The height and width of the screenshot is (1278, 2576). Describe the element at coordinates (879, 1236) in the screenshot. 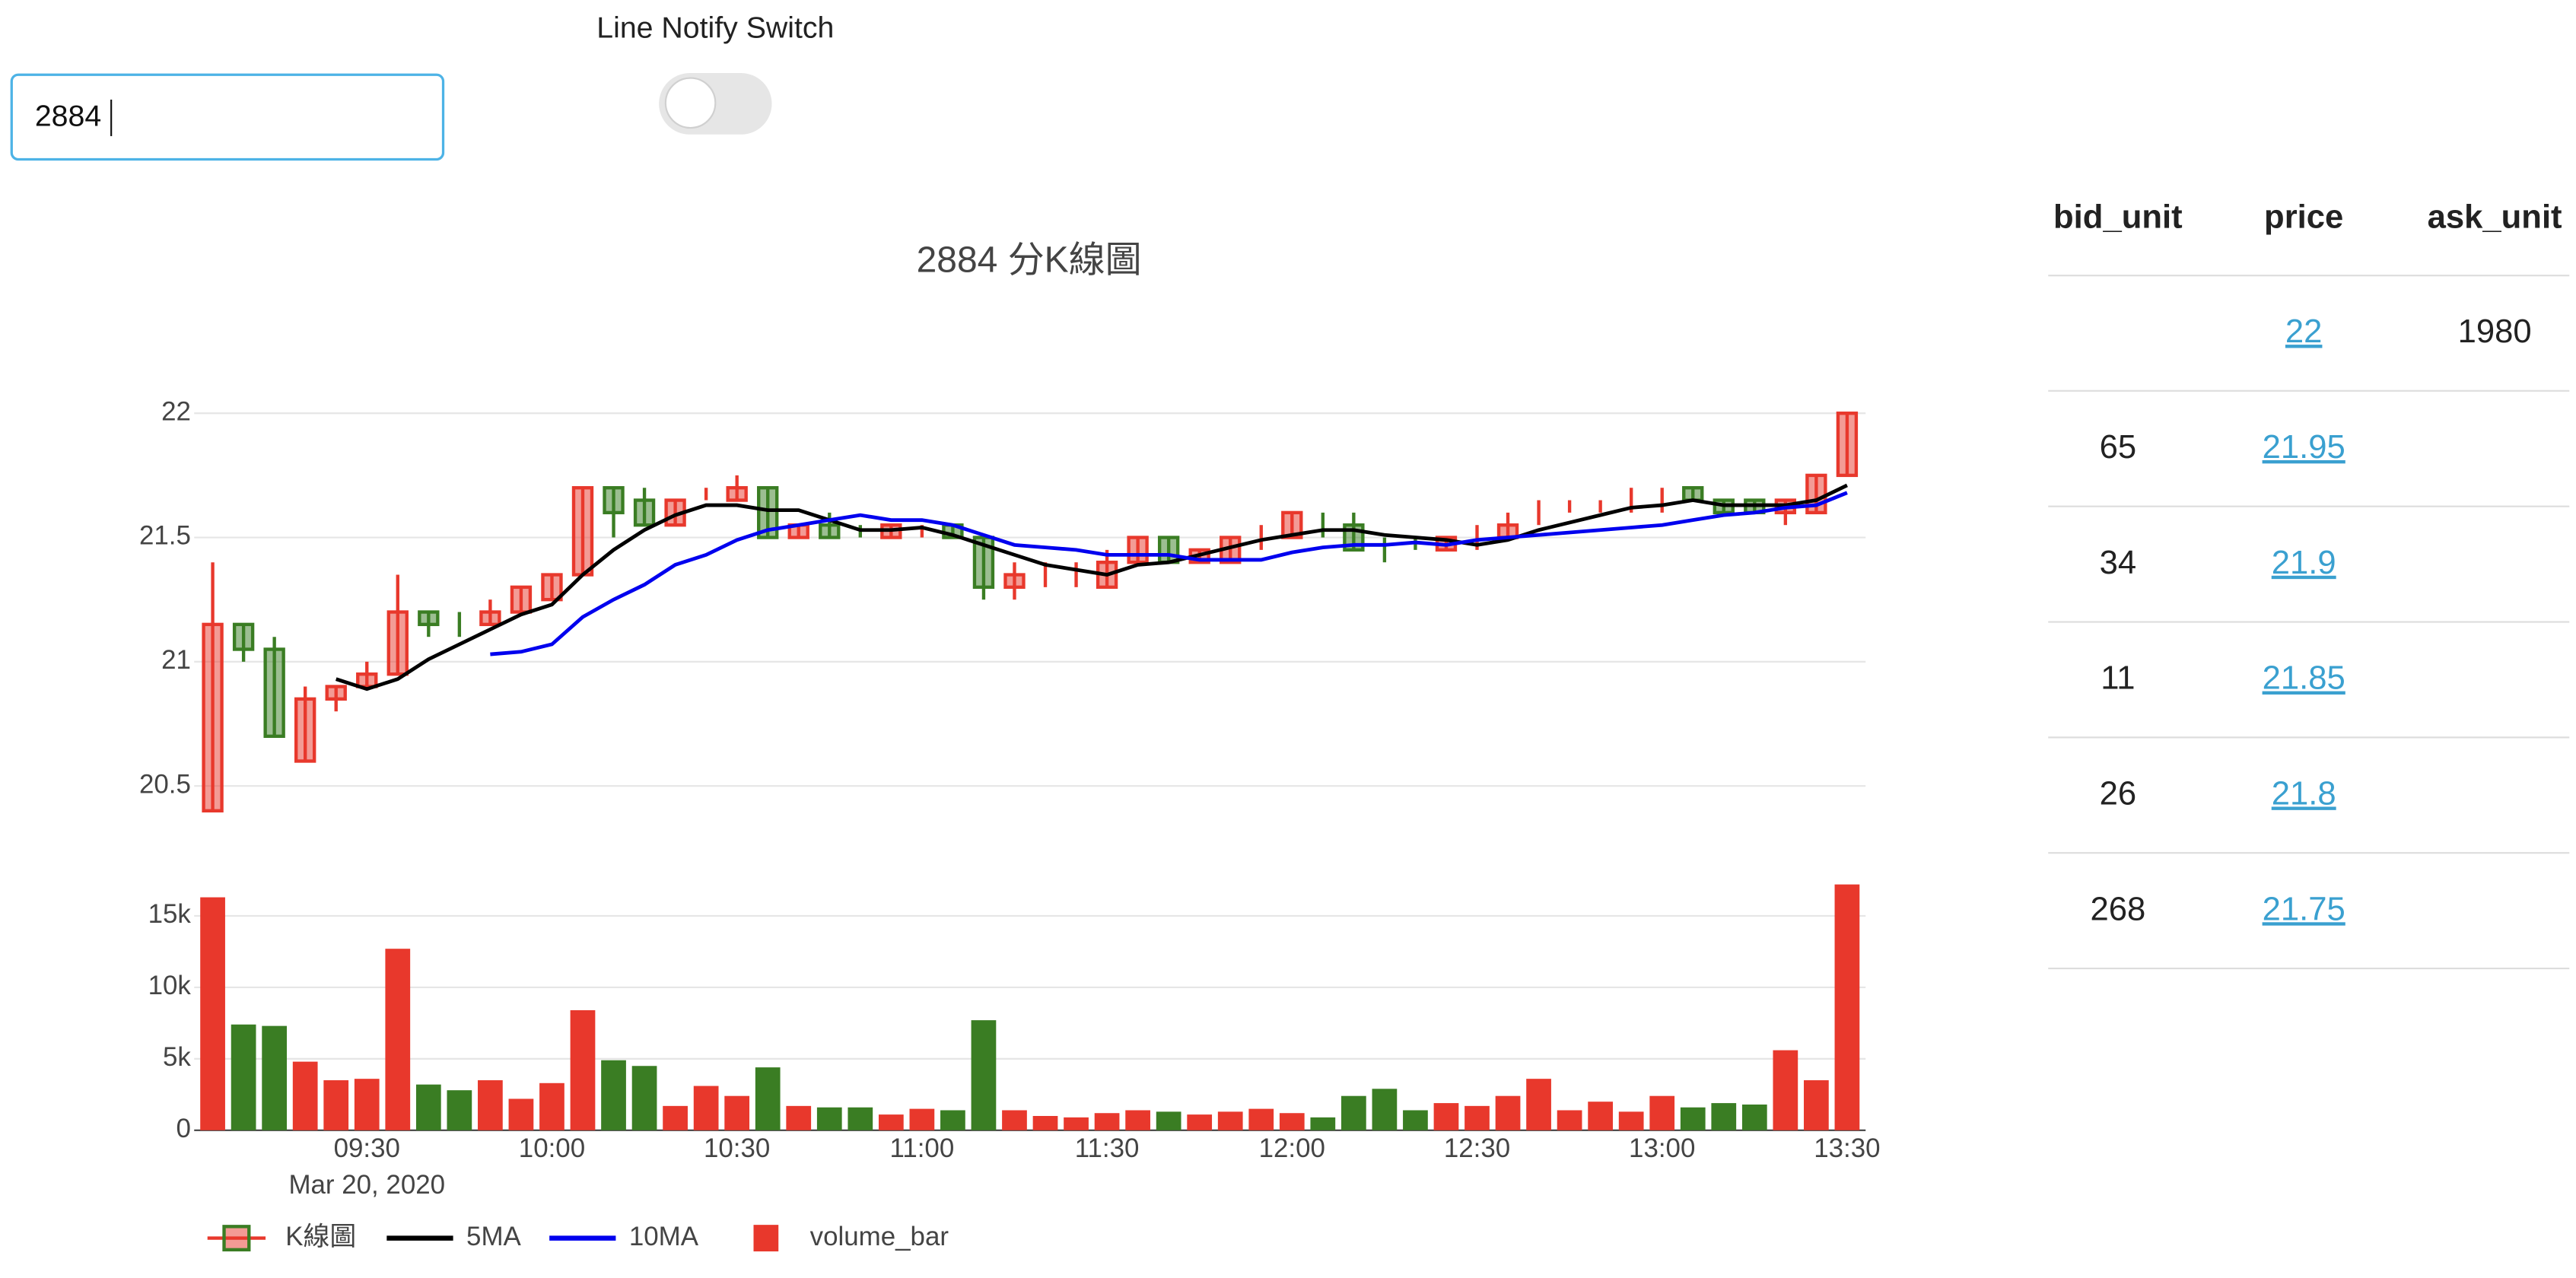

I see `legend-label: volume_bar` at that location.